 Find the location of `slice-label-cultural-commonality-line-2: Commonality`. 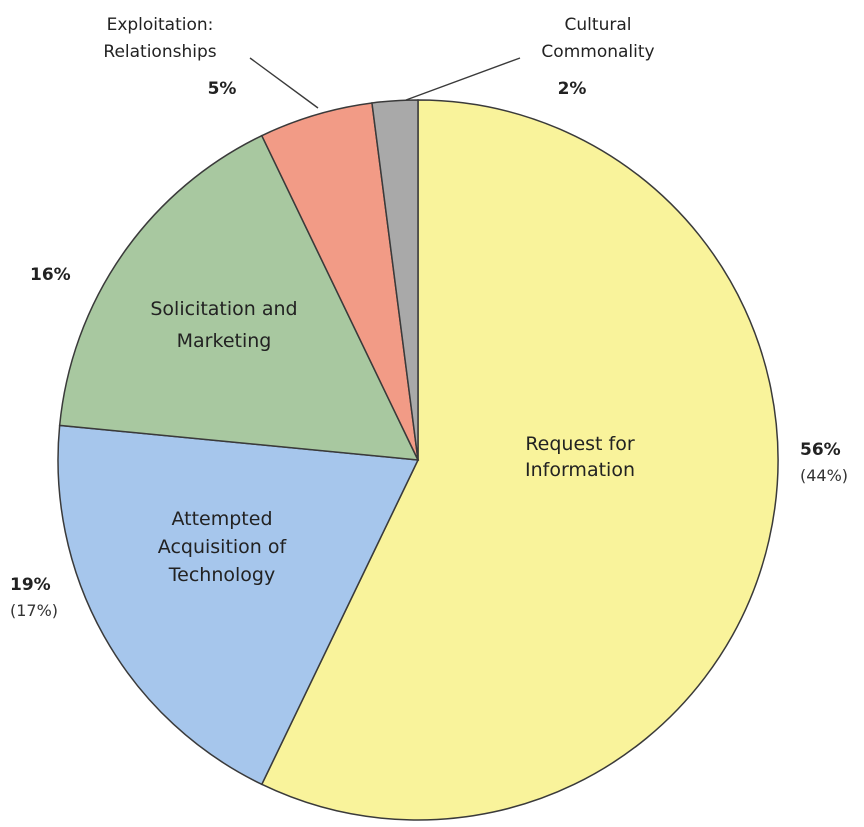

slice-label-cultural-commonality-line-2: Commonality is located at coordinates (597, 52).